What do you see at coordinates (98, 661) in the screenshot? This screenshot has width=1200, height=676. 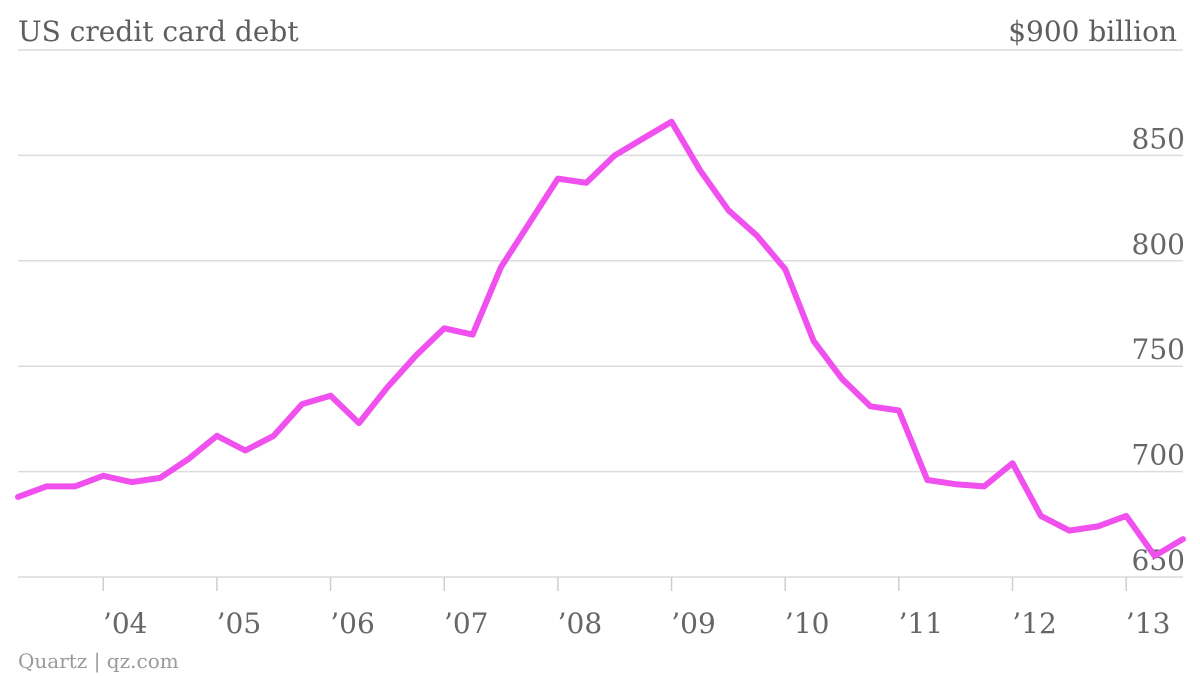 I see `source-credit: Quartz | qz.com` at bounding box center [98, 661].